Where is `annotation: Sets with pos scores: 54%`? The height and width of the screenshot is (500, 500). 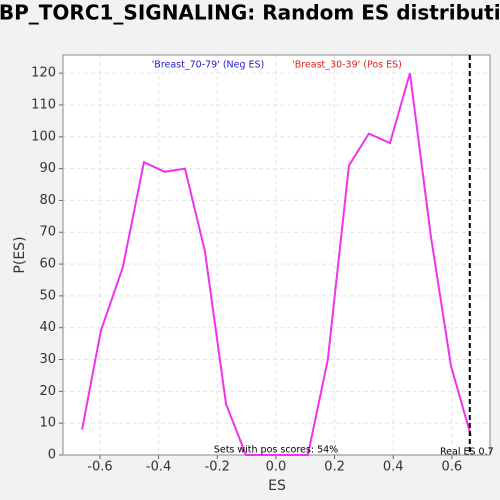
annotation: Sets with pos scores: 54% is located at coordinates (276, 450).